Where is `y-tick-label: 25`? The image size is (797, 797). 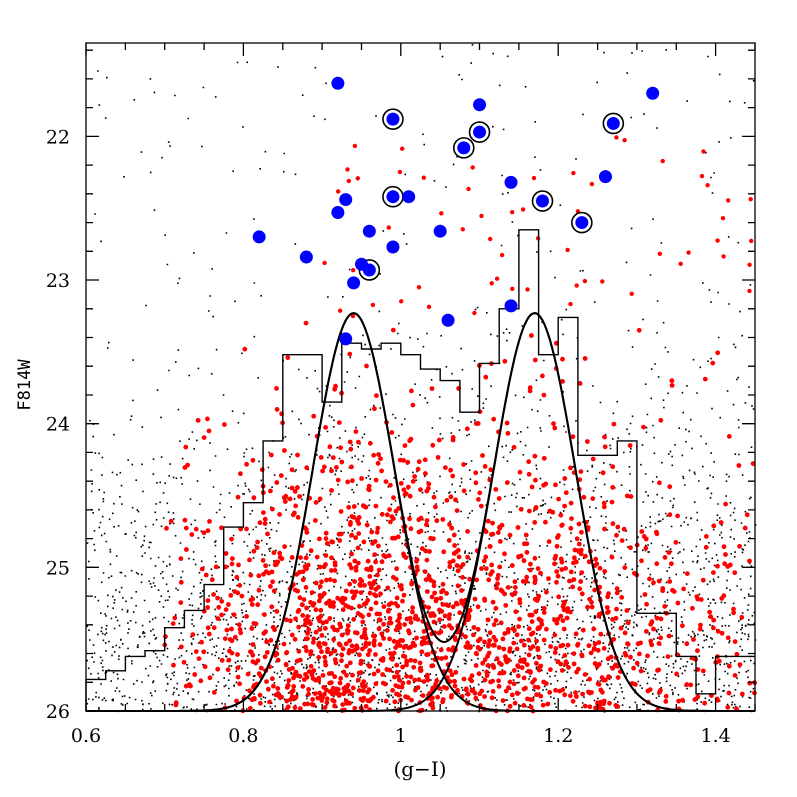 y-tick-label: 25 is located at coordinates (58, 568).